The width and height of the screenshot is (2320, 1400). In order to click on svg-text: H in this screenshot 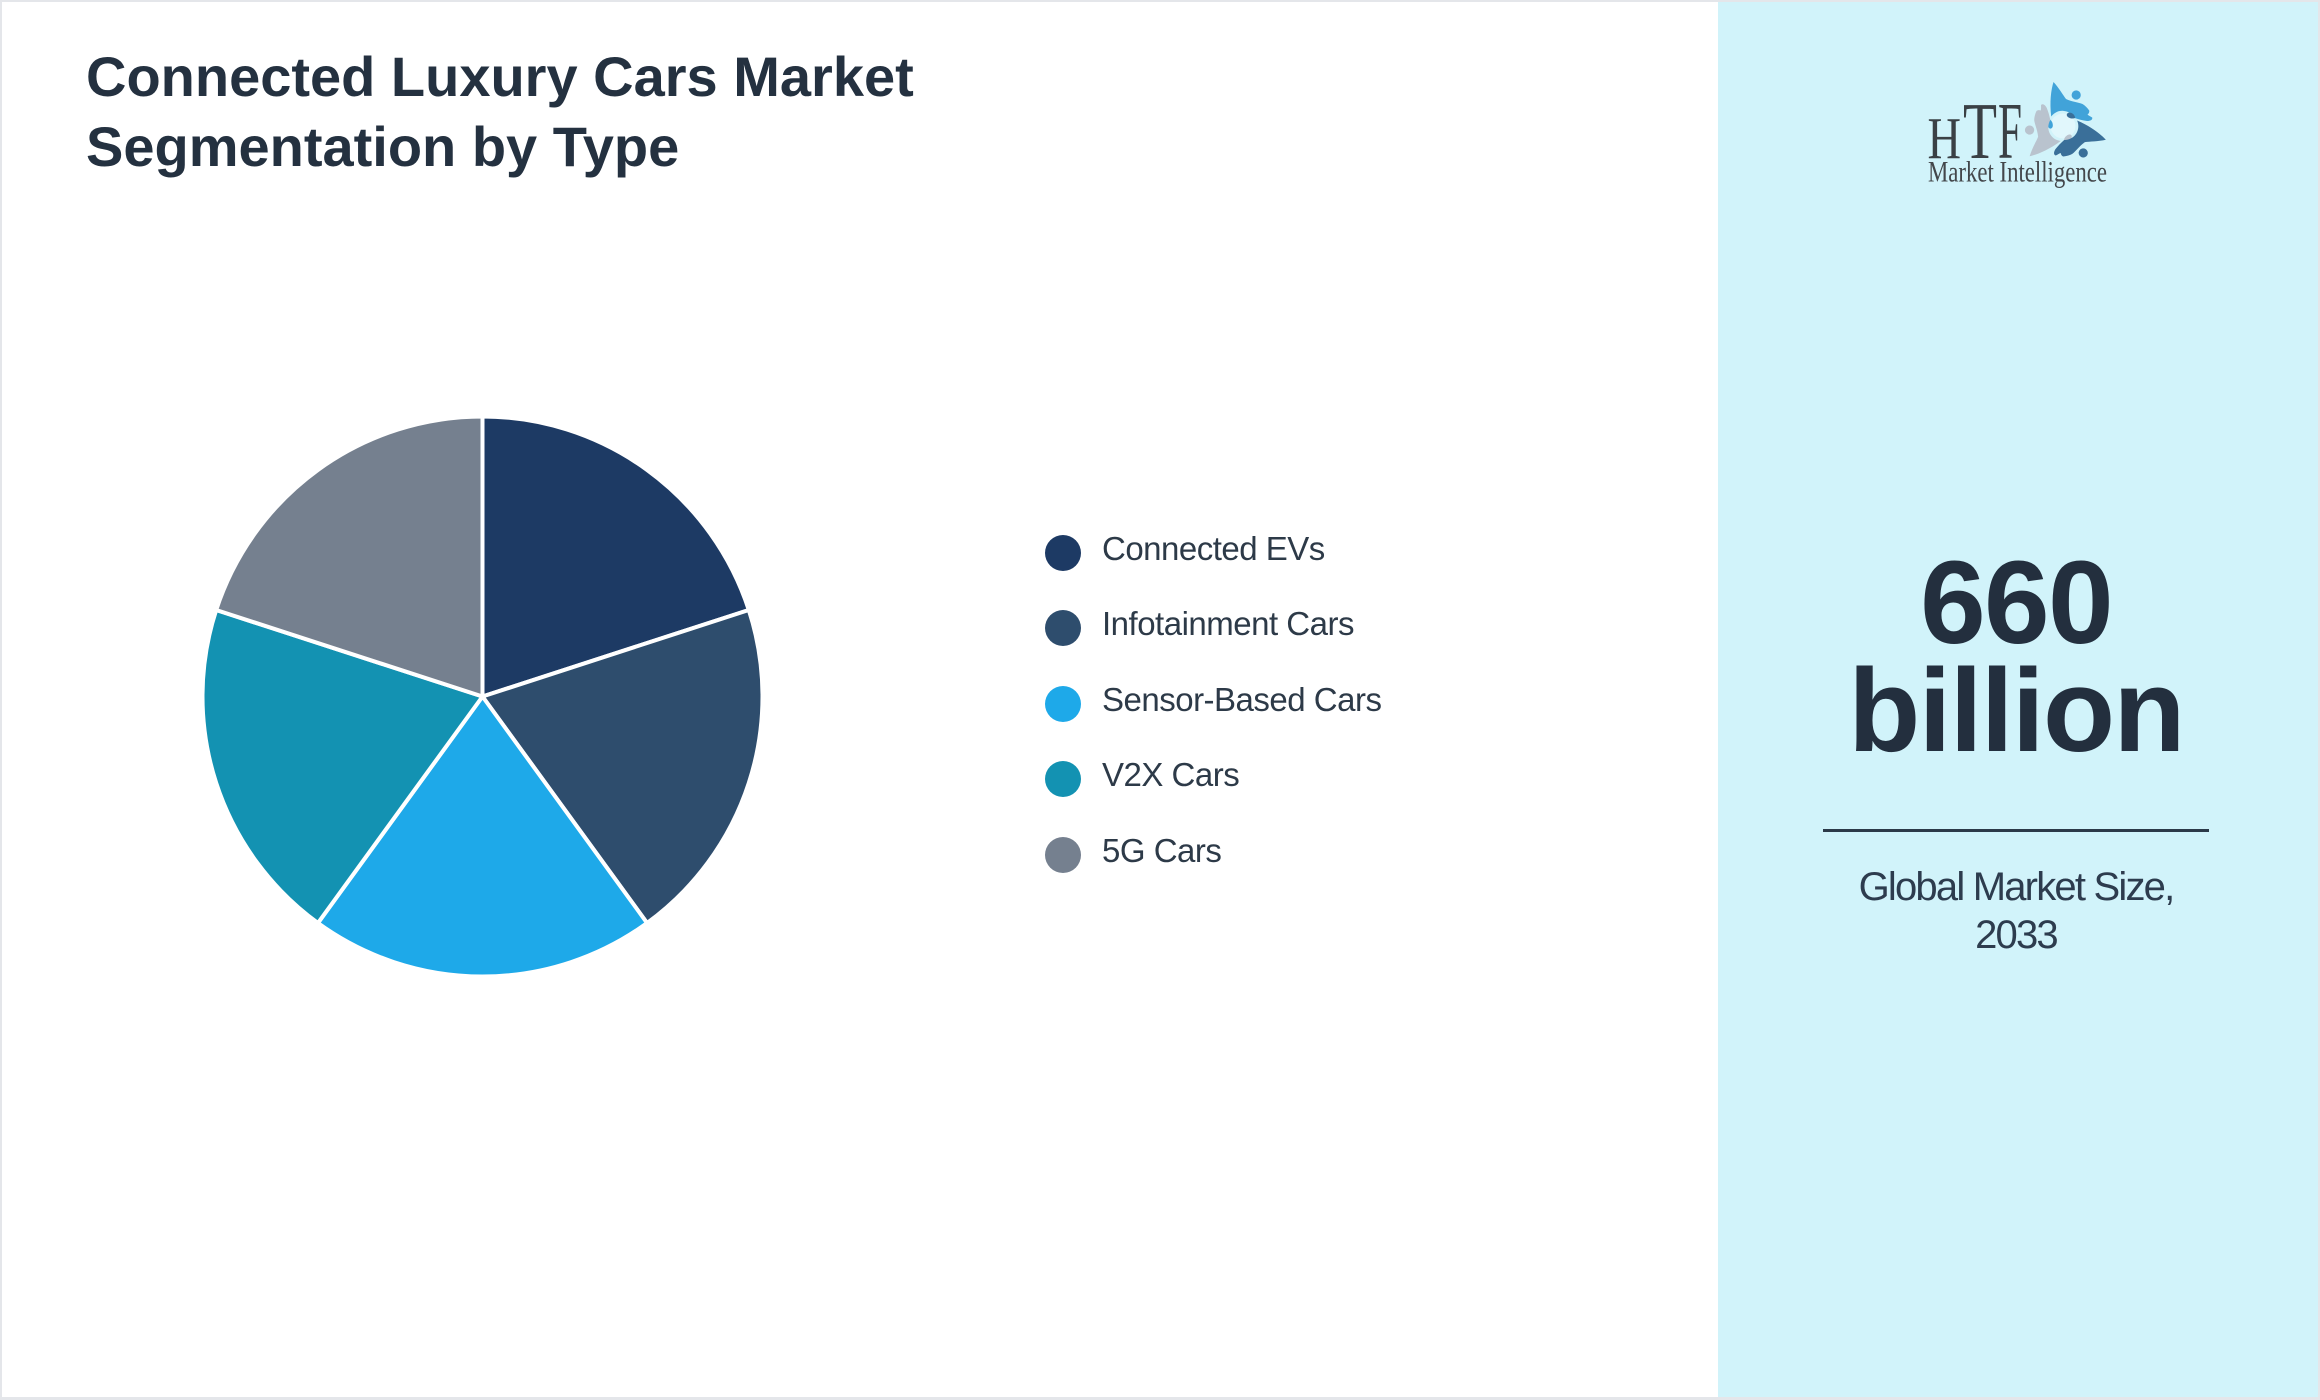, I will do `click(1945, 138)`.